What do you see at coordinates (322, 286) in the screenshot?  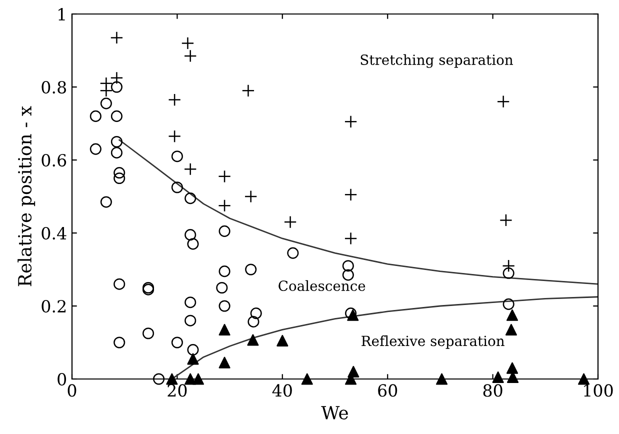 I see `annotation: Coalescence` at bounding box center [322, 286].